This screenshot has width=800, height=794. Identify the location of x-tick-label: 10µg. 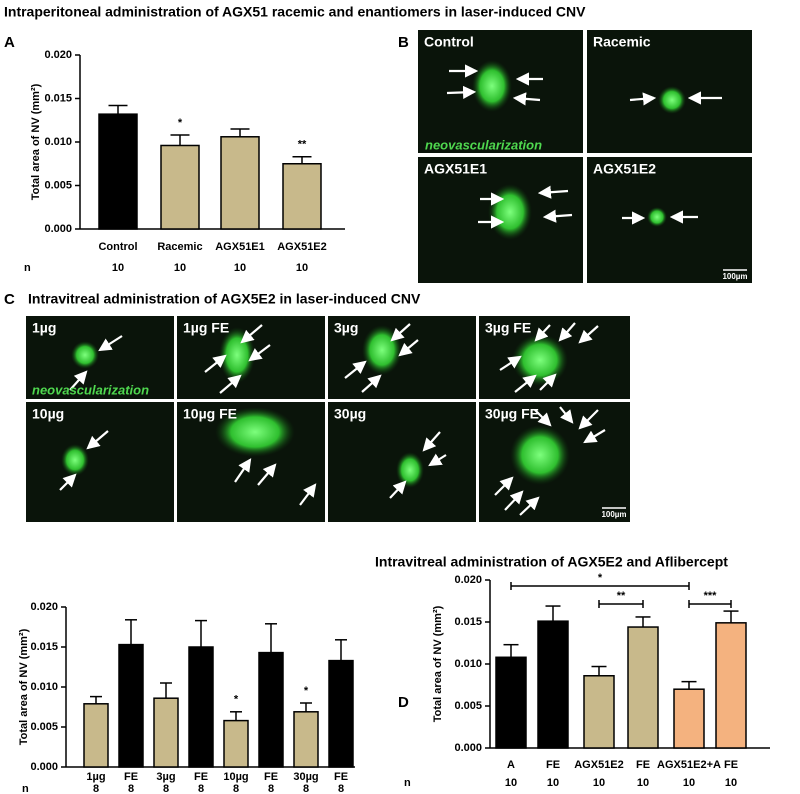
(235, 777).